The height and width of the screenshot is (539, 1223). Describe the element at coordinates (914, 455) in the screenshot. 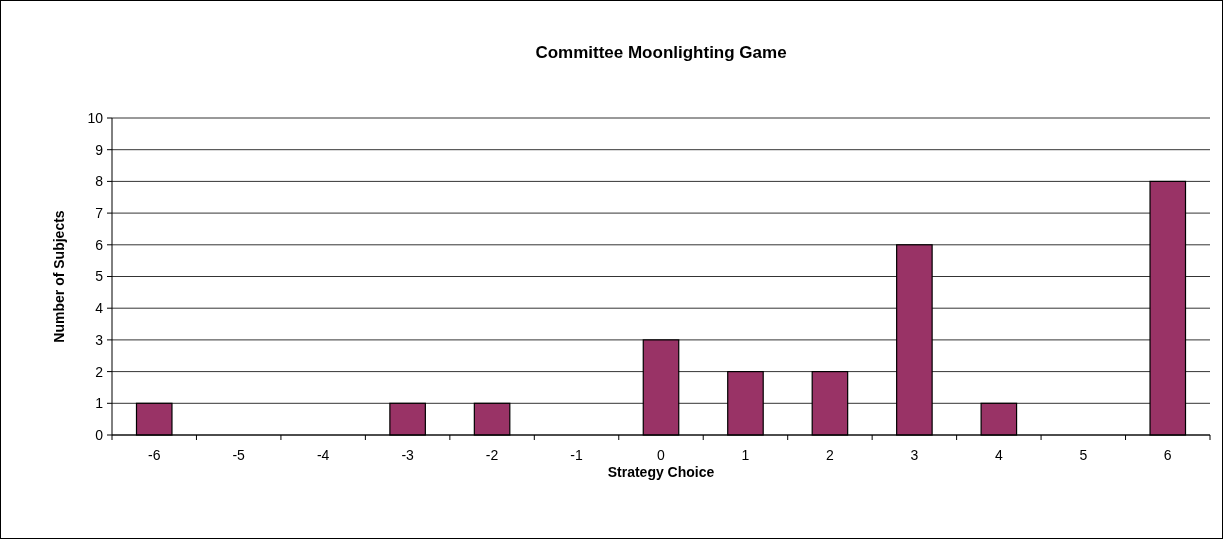

I see `x-tick-label: 3` at that location.